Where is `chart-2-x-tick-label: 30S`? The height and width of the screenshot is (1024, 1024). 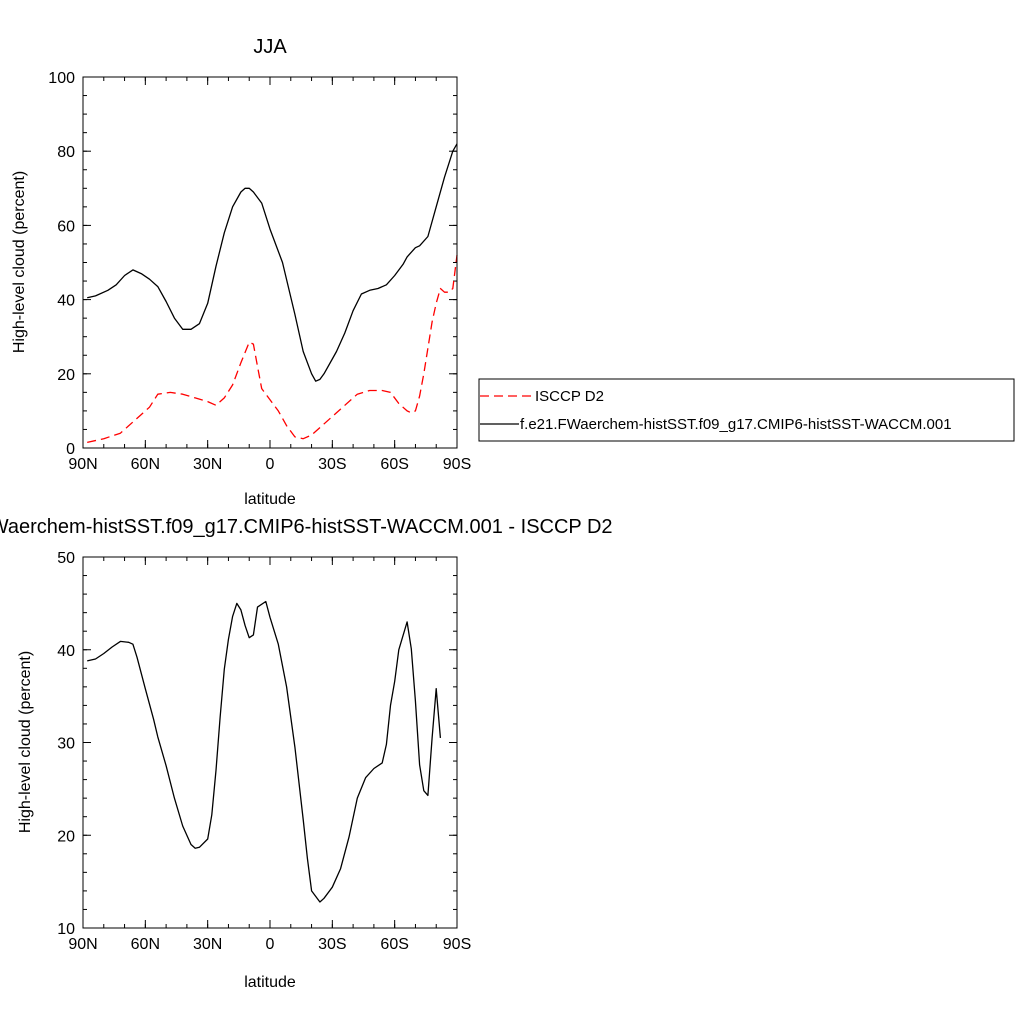
chart-2-x-tick-label: 30S is located at coordinates (332, 944).